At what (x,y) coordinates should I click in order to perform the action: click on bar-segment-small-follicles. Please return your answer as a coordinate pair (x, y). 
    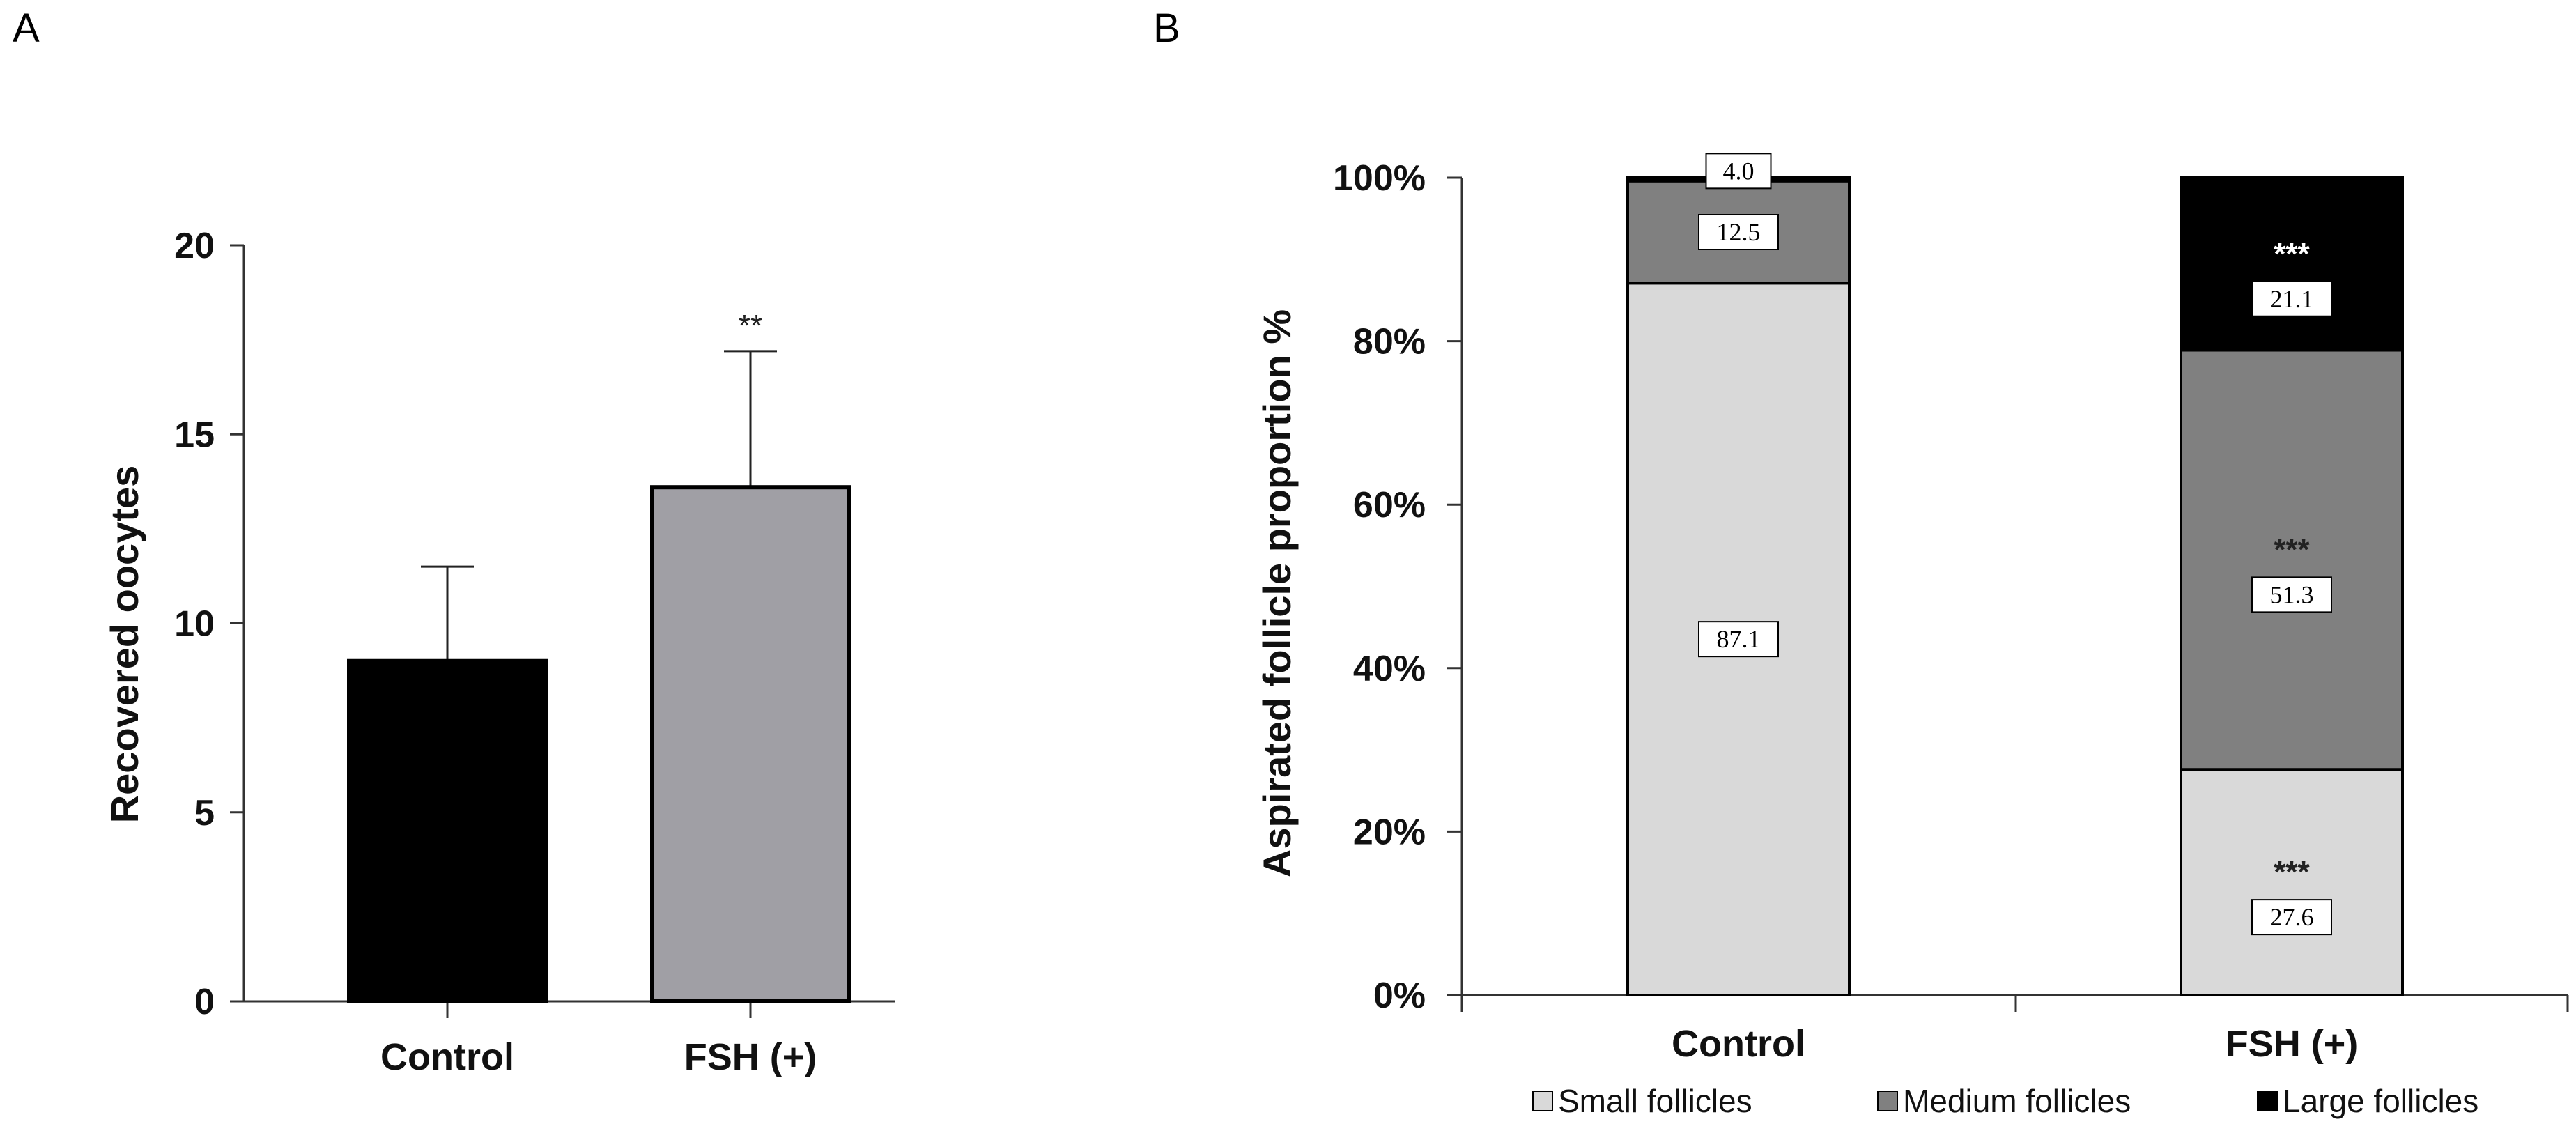
    Looking at the image, I should click on (2292, 882).